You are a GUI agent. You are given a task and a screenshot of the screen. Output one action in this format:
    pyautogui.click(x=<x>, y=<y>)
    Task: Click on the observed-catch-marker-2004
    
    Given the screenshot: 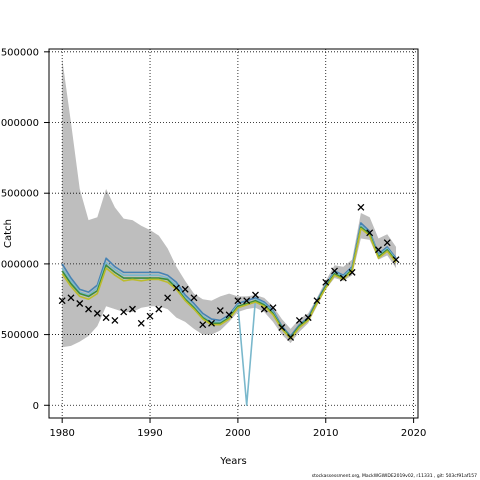 What is the action you would take?
    pyautogui.click(x=273, y=308)
    